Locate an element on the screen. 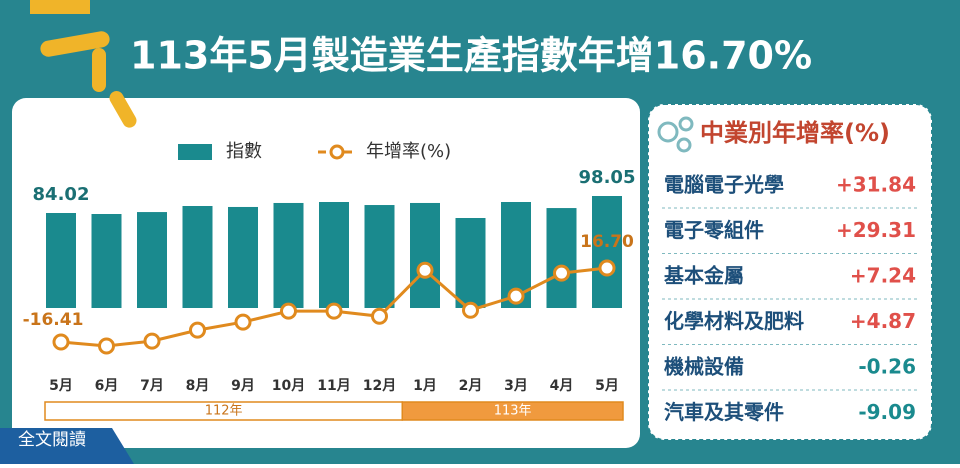 This screenshot has height=468, width=960. industry-value: -0.26 is located at coordinates (887, 367).